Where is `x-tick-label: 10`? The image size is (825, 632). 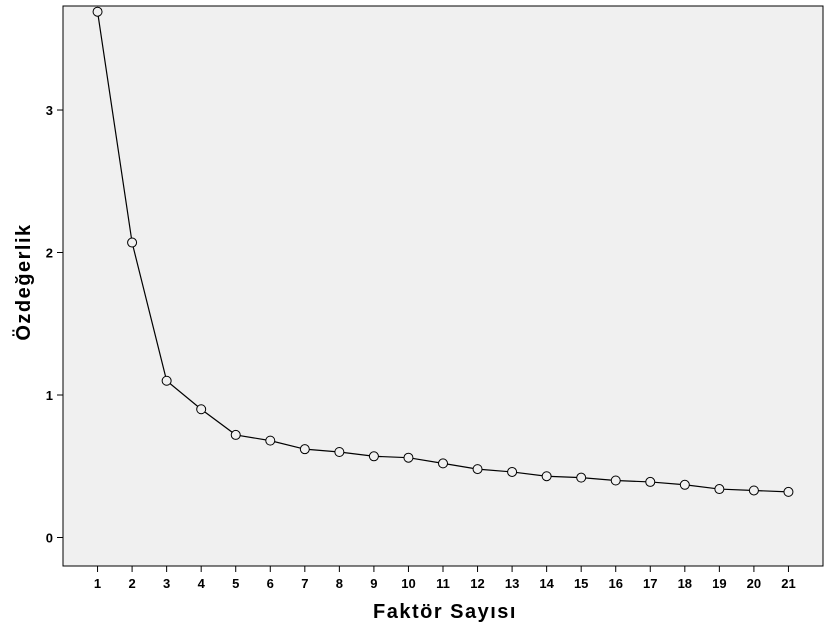
x-tick-label: 10 is located at coordinates (408, 583).